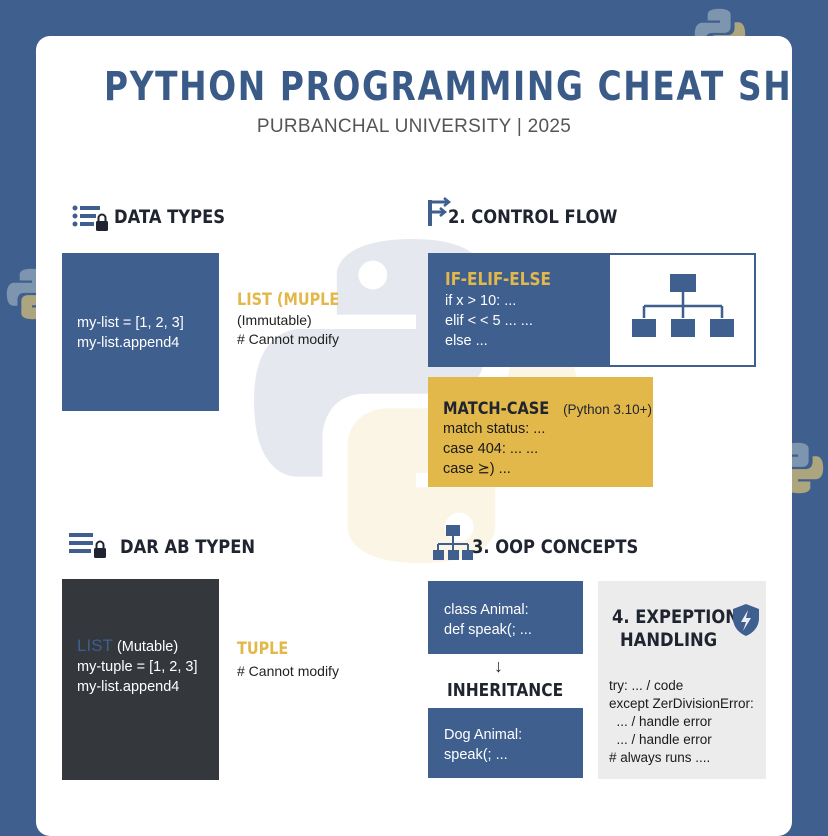  What do you see at coordinates (486, 610) in the screenshot?
I see `code-line: class Animal:` at bounding box center [486, 610].